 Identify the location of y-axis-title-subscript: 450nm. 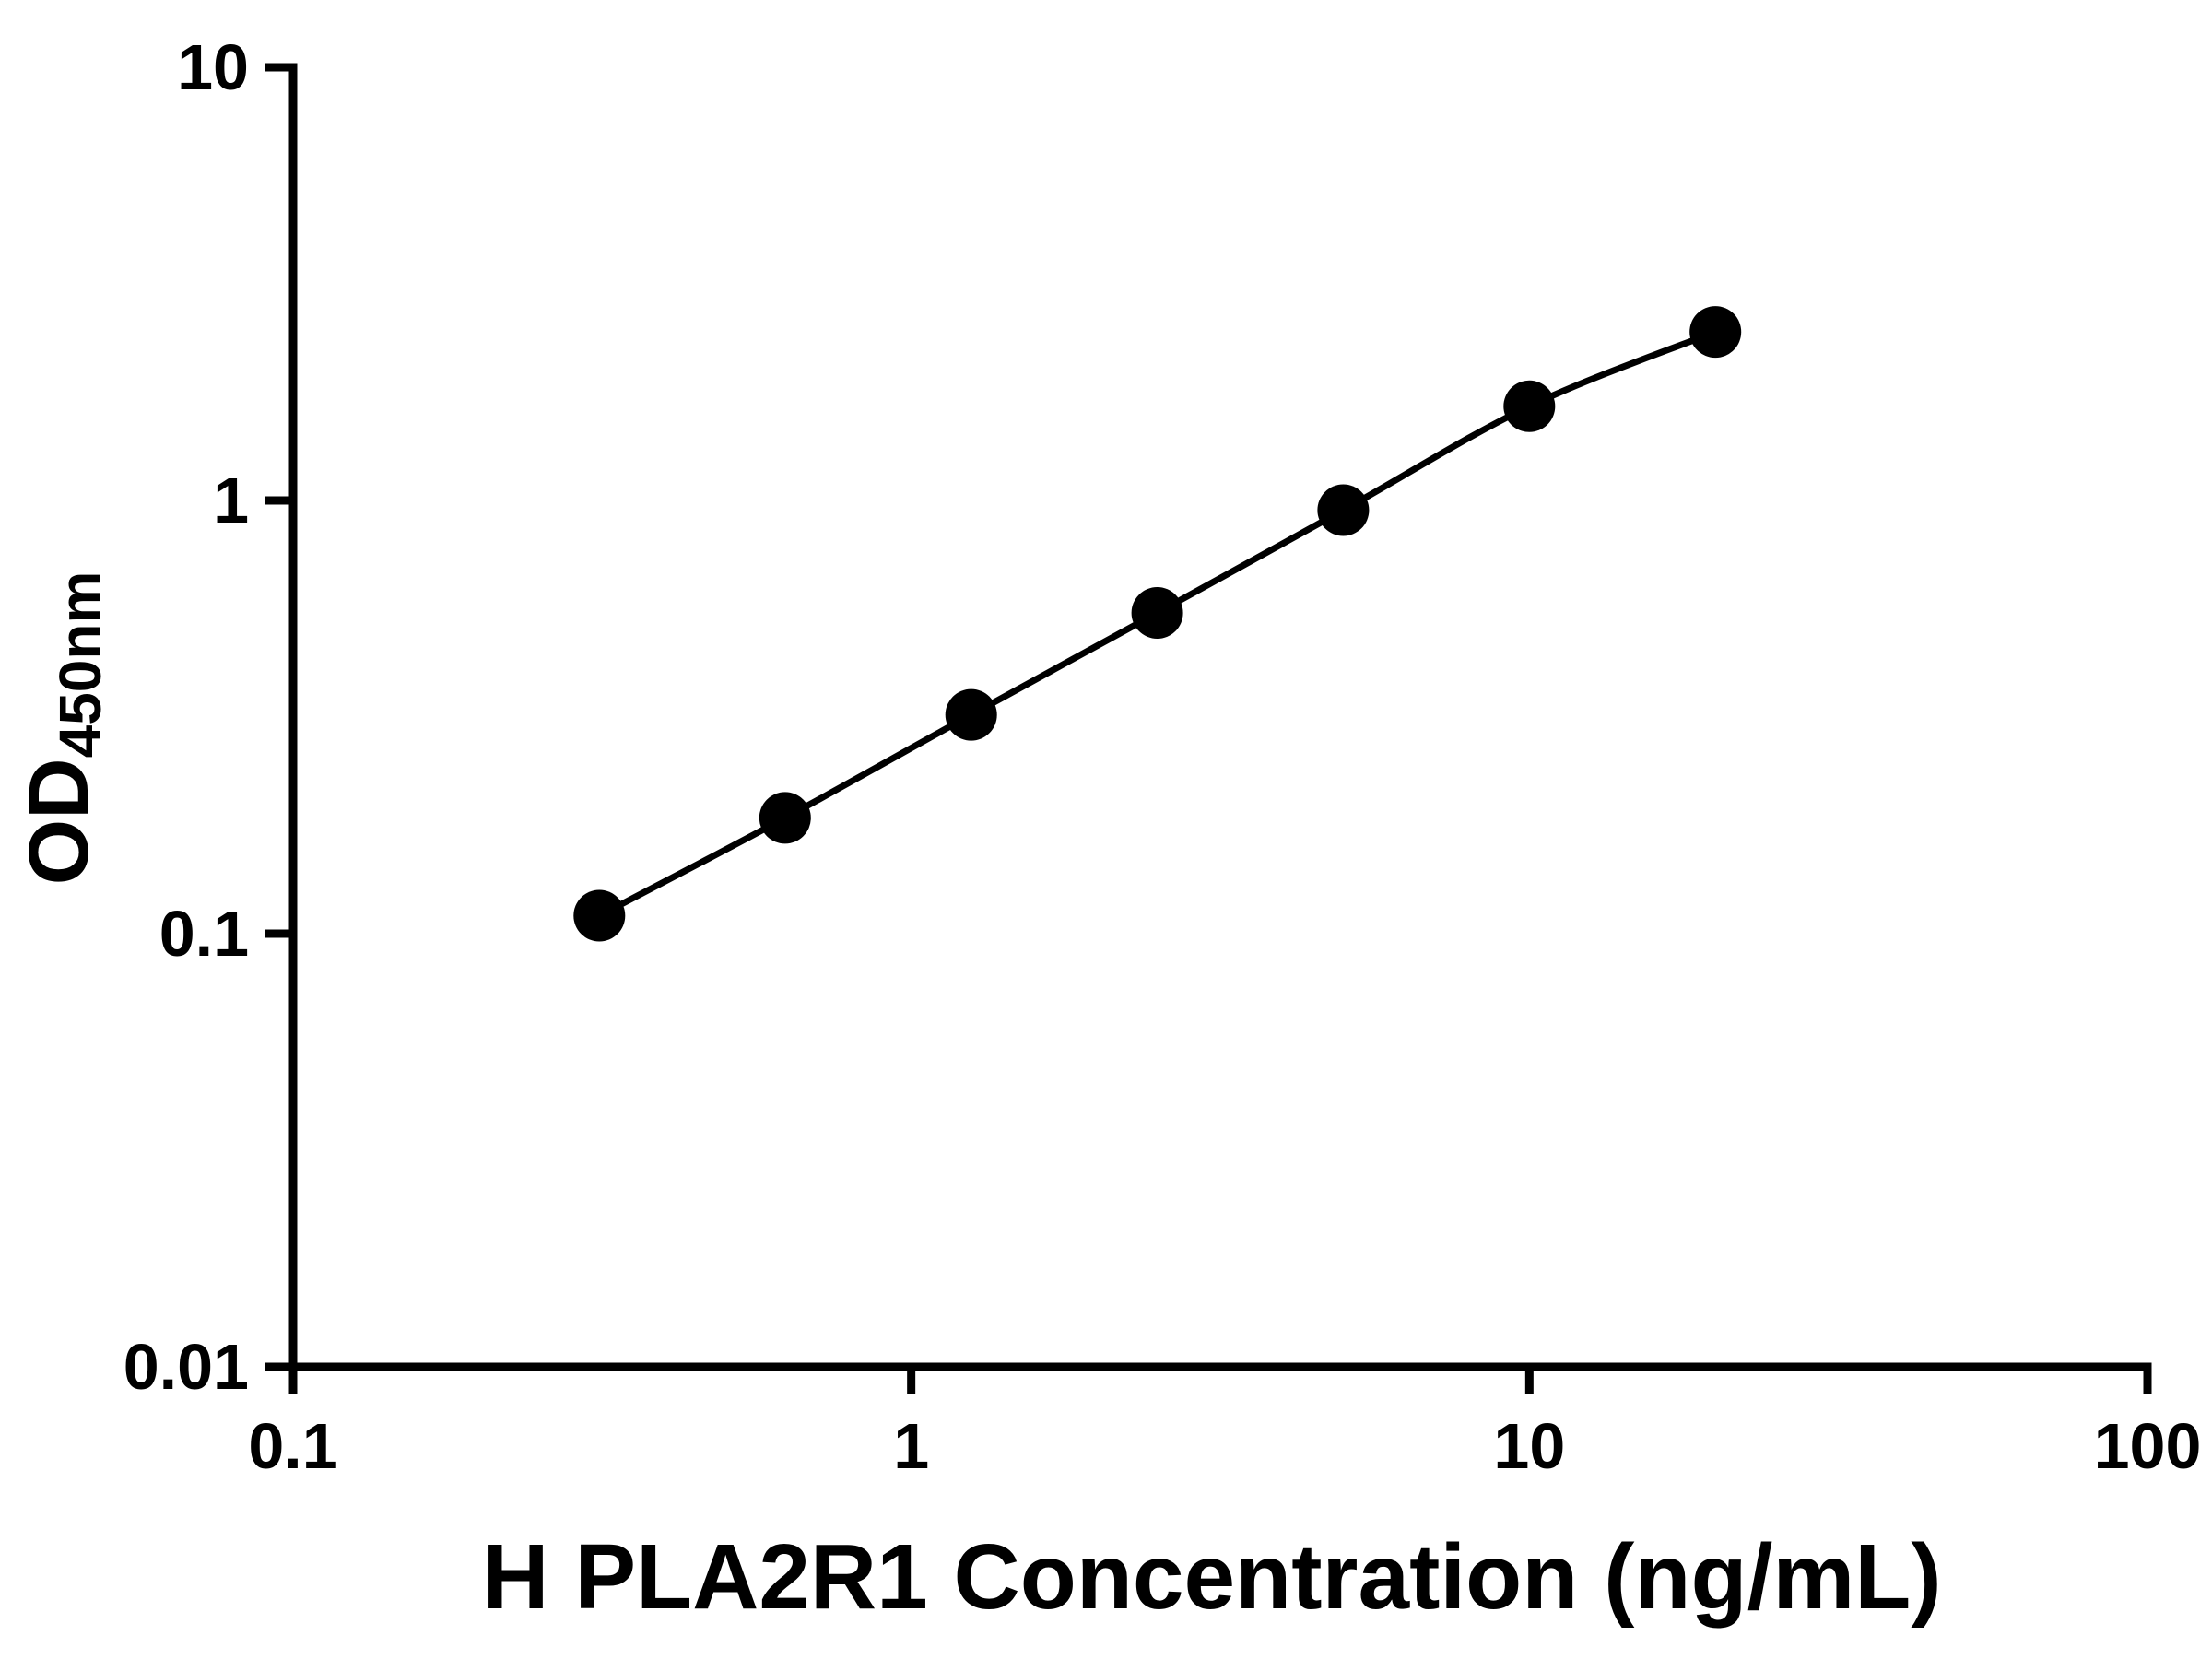
(80, 665).